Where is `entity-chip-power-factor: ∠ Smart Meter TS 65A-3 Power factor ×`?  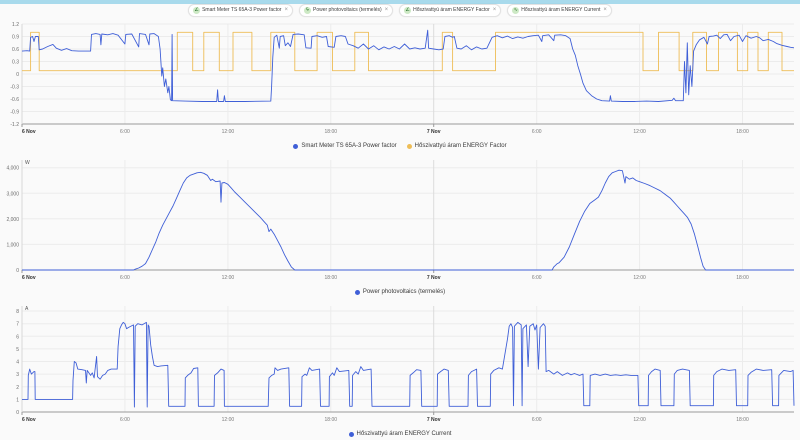 entity-chip-power-factor: ∠ Smart Meter TS 65A-3 Power factor × is located at coordinates (240, 10).